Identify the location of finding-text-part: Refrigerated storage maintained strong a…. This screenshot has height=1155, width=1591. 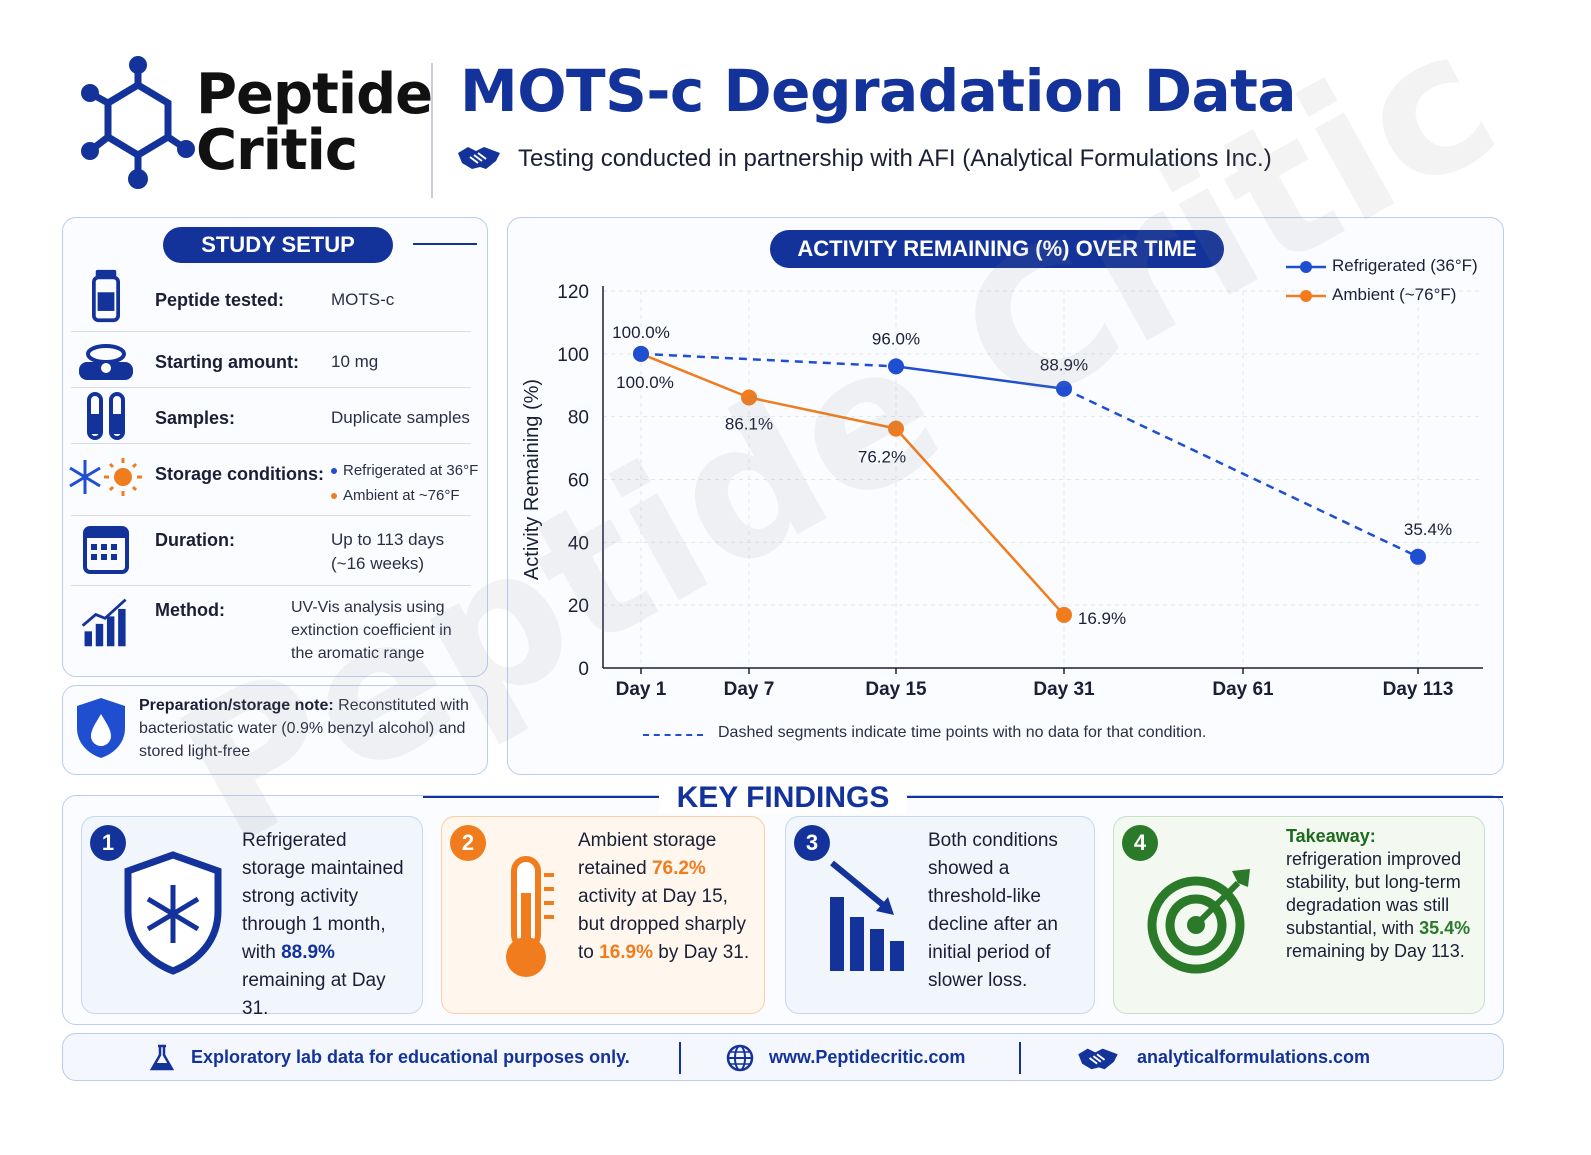
(323, 896).